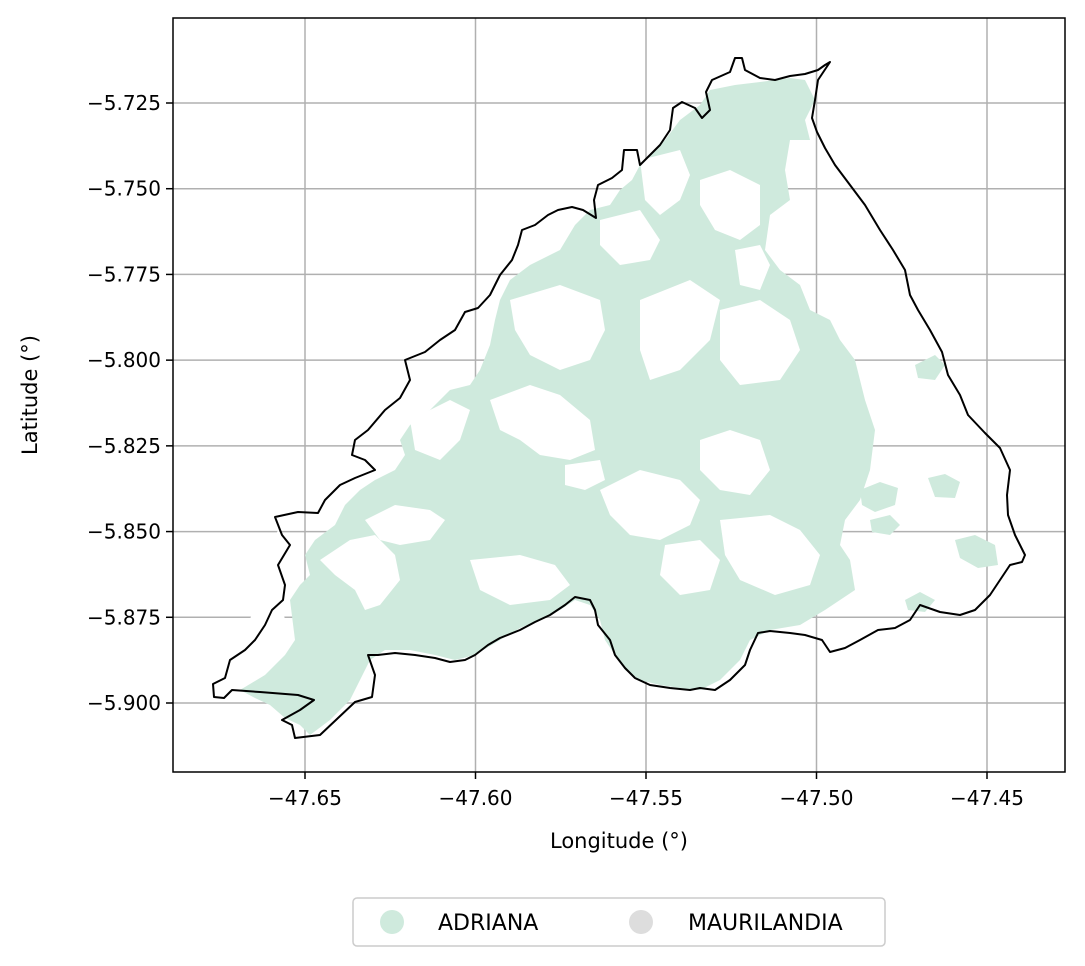  What do you see at coordinates (816, 798) in the screenshot?
I see `x-tick-label: −47.50` at bounding box center [816, 798].